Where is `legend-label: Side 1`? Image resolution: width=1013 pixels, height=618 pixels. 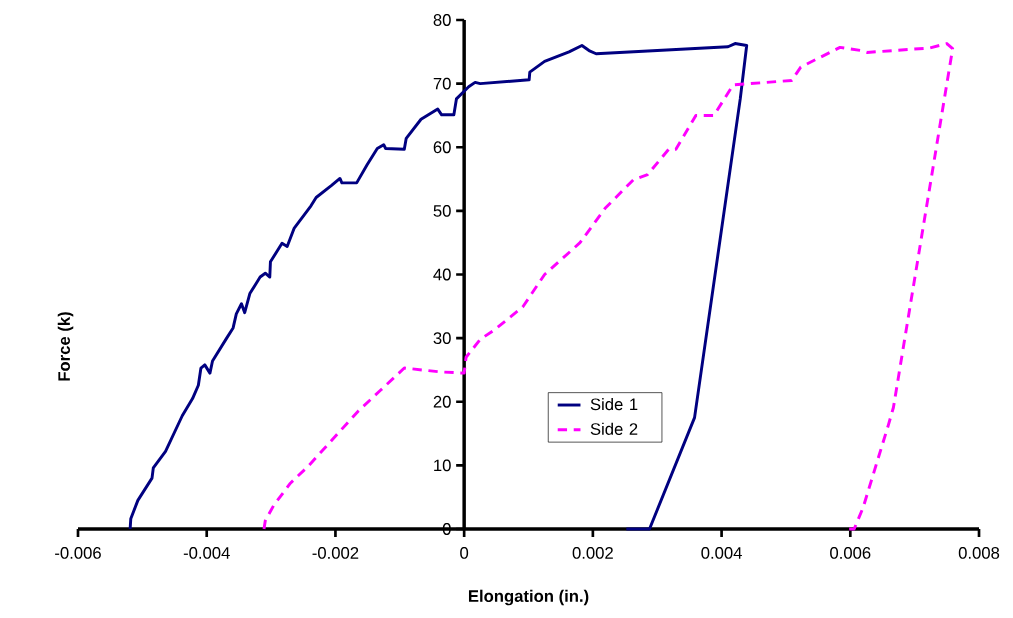 legend-label: Side 1 is located at coordinates (614, 404).